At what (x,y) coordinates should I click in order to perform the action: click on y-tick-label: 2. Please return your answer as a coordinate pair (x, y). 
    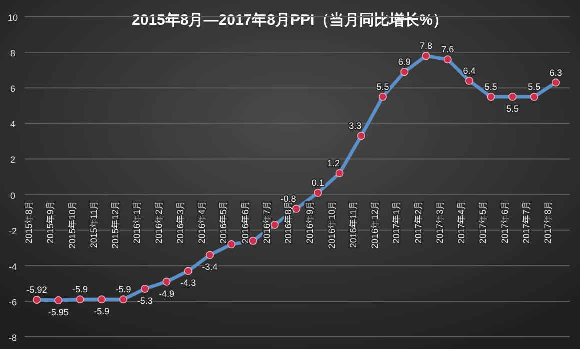
    Looking at the image, I should click on (13, 160).